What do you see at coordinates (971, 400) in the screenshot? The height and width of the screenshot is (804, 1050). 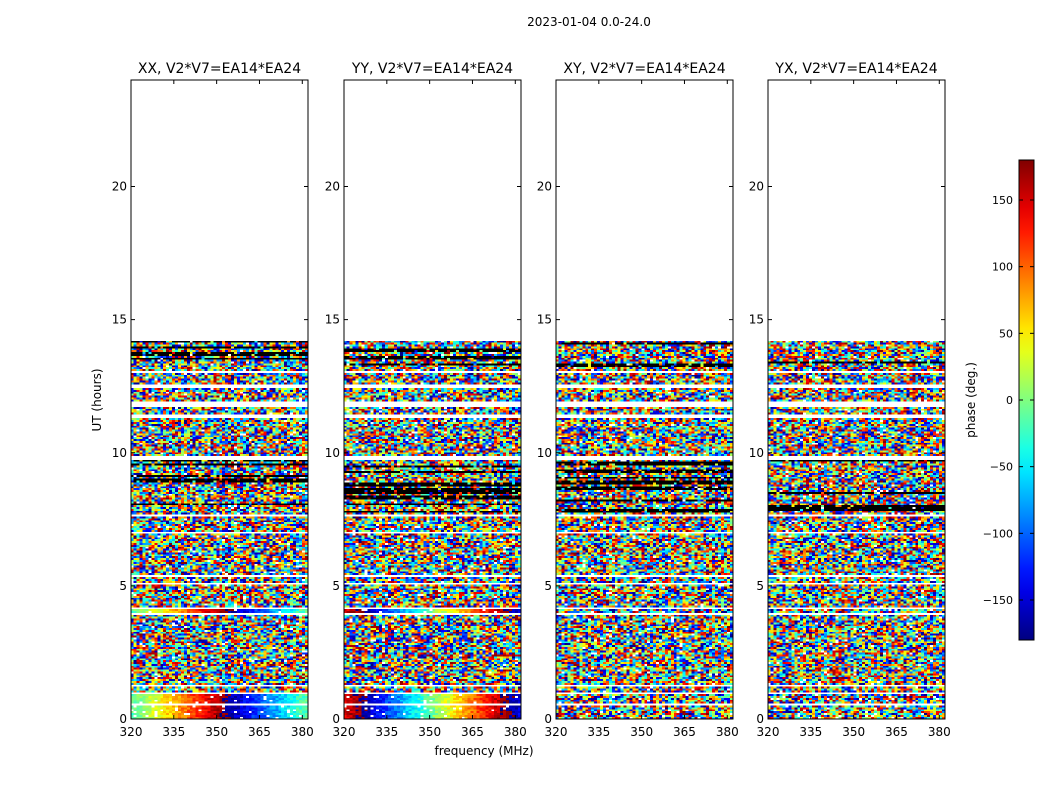 I see `colorbar-label: phase (deg.)` at bounding box center [971, 400].